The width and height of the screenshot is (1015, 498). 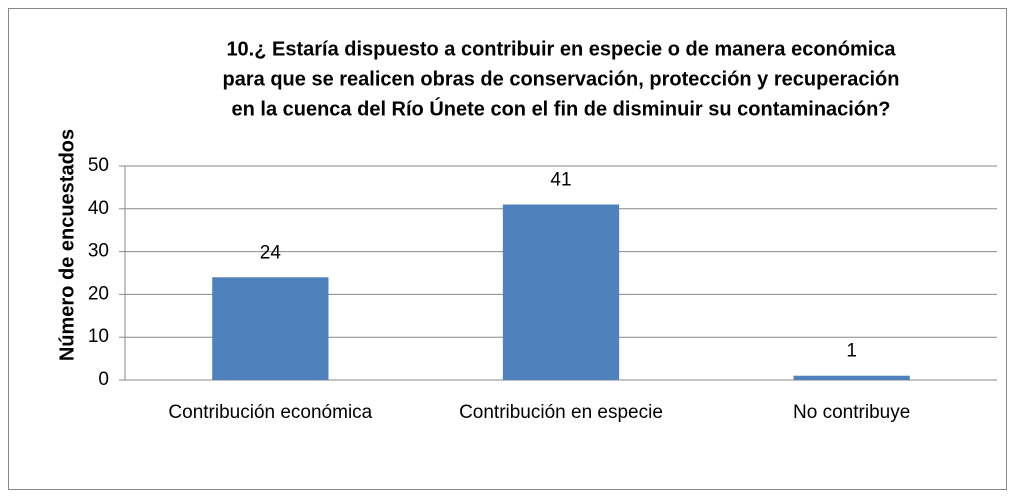 I want to click on data-label: 24, so click(x=271, y=252).